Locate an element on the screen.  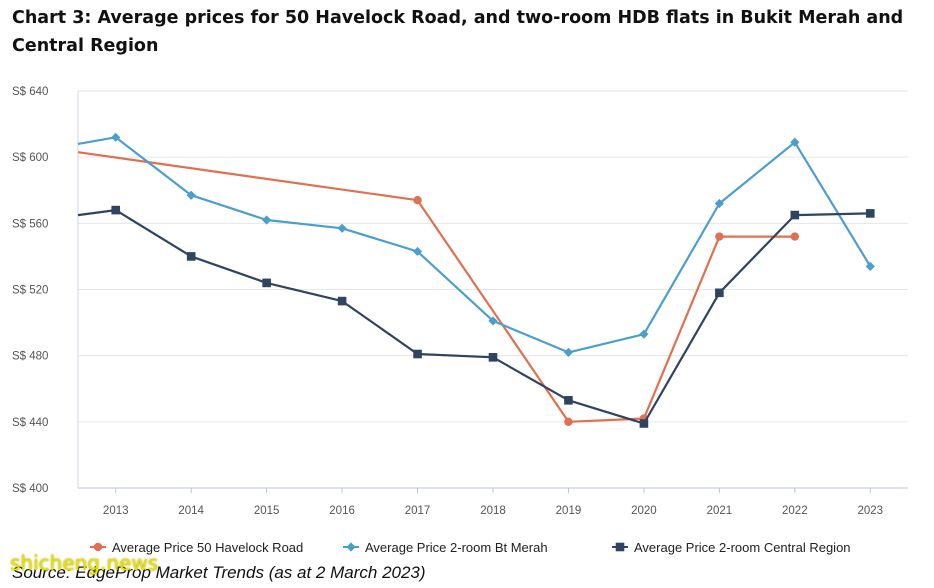
legend-label: Average Price 2-room Bt Merah is located at coordinates (456, 547).